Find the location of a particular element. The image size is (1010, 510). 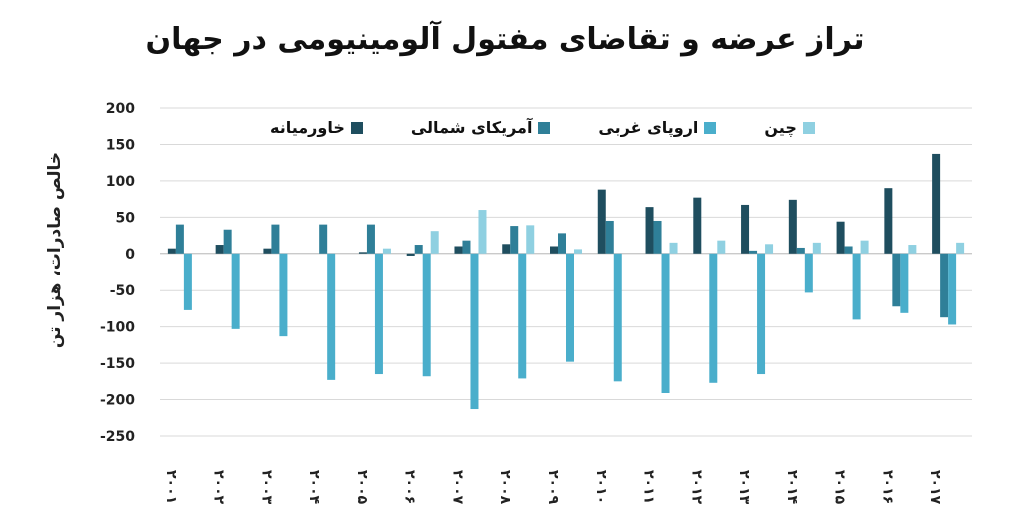

x-tick-label: ۲۰۱۰ is located at coordinates (601, 487).